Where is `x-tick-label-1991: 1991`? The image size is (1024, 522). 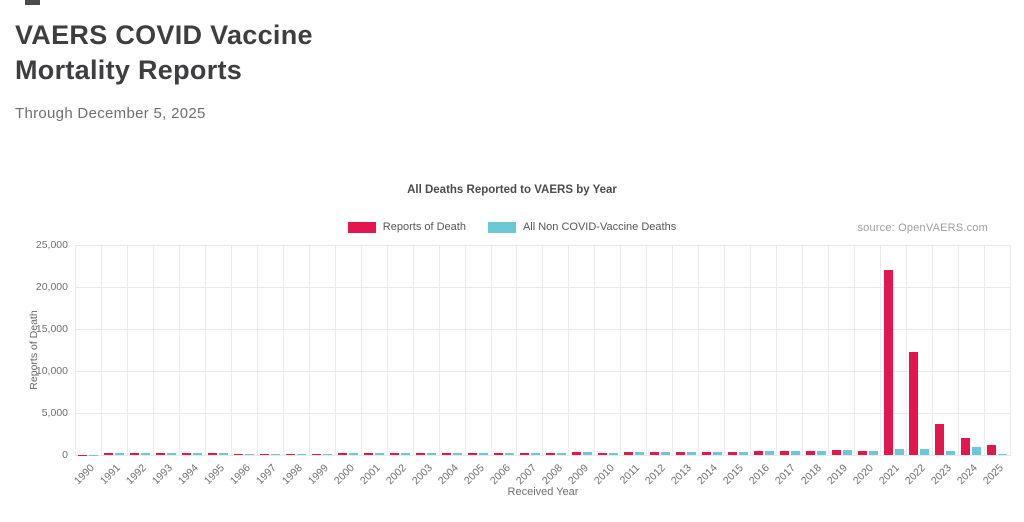 x-tick-label-1991: 1991 is located at coordinates (110, 475).